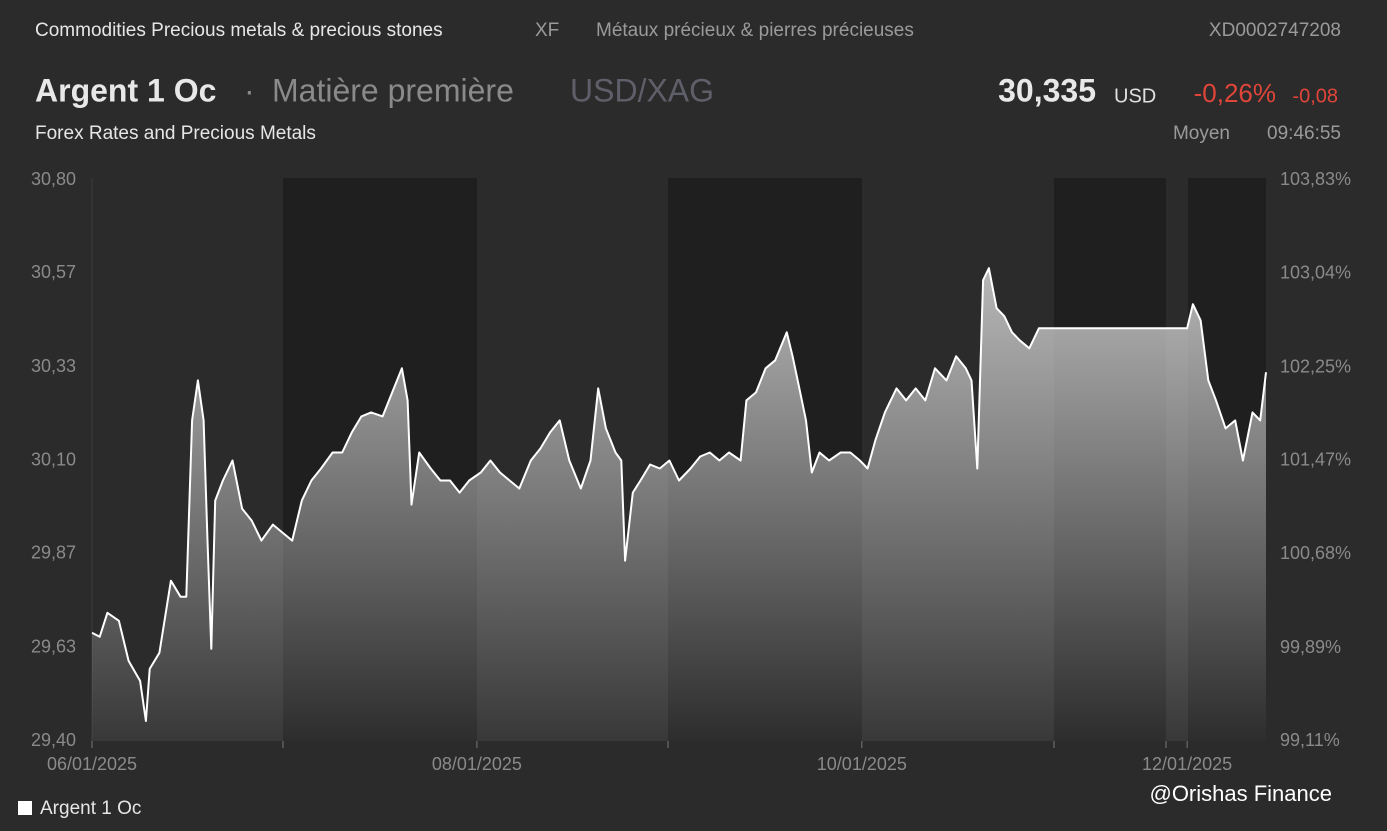 The width and height of the screenshot is (1387, 831). What do you see at coordinates (1135, 96) in the screenshot?
I see `currency: USD` at bounding box center [1135, 96].